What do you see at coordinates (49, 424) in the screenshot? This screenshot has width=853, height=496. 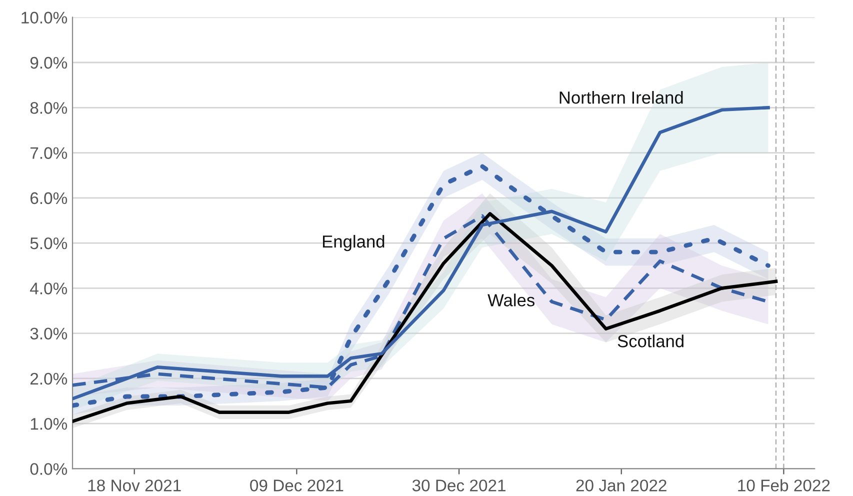 I see `y-tick-label: 1.0%` at bounding box center [49, 424].